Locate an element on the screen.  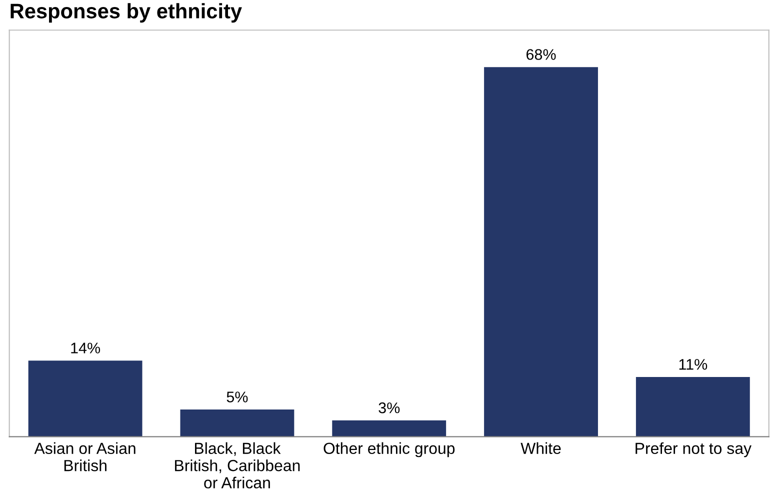
data-label: 5% is located at coordinates (237, 397).